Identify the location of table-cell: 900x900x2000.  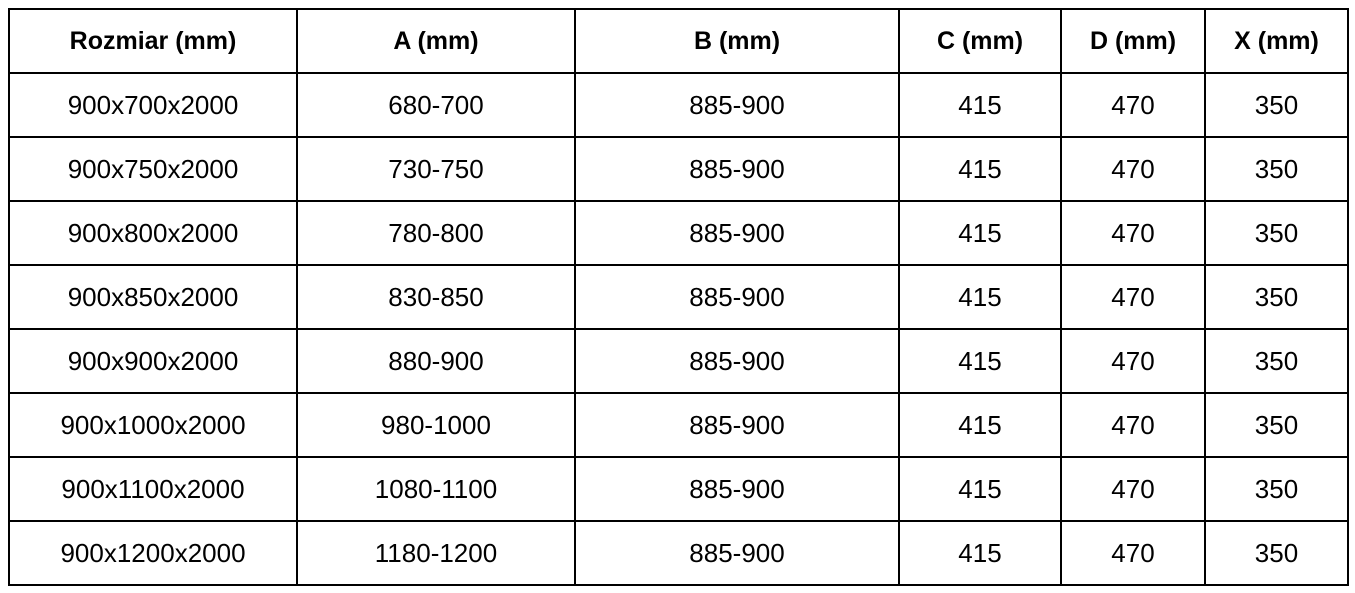
(153, 361).